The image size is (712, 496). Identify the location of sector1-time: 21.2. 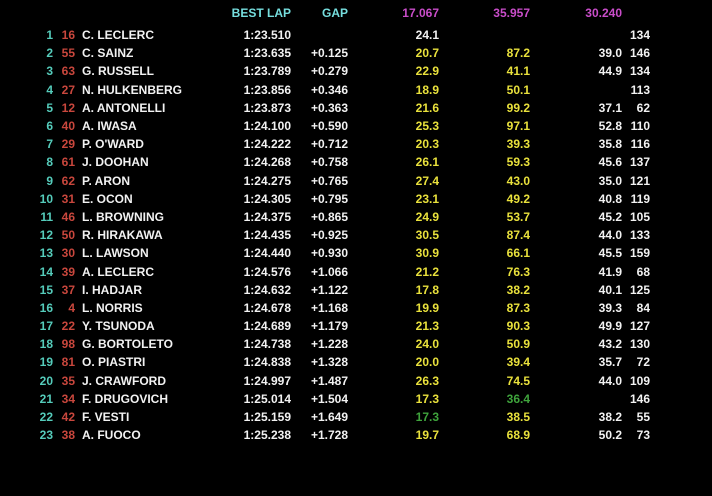
(427, 271).